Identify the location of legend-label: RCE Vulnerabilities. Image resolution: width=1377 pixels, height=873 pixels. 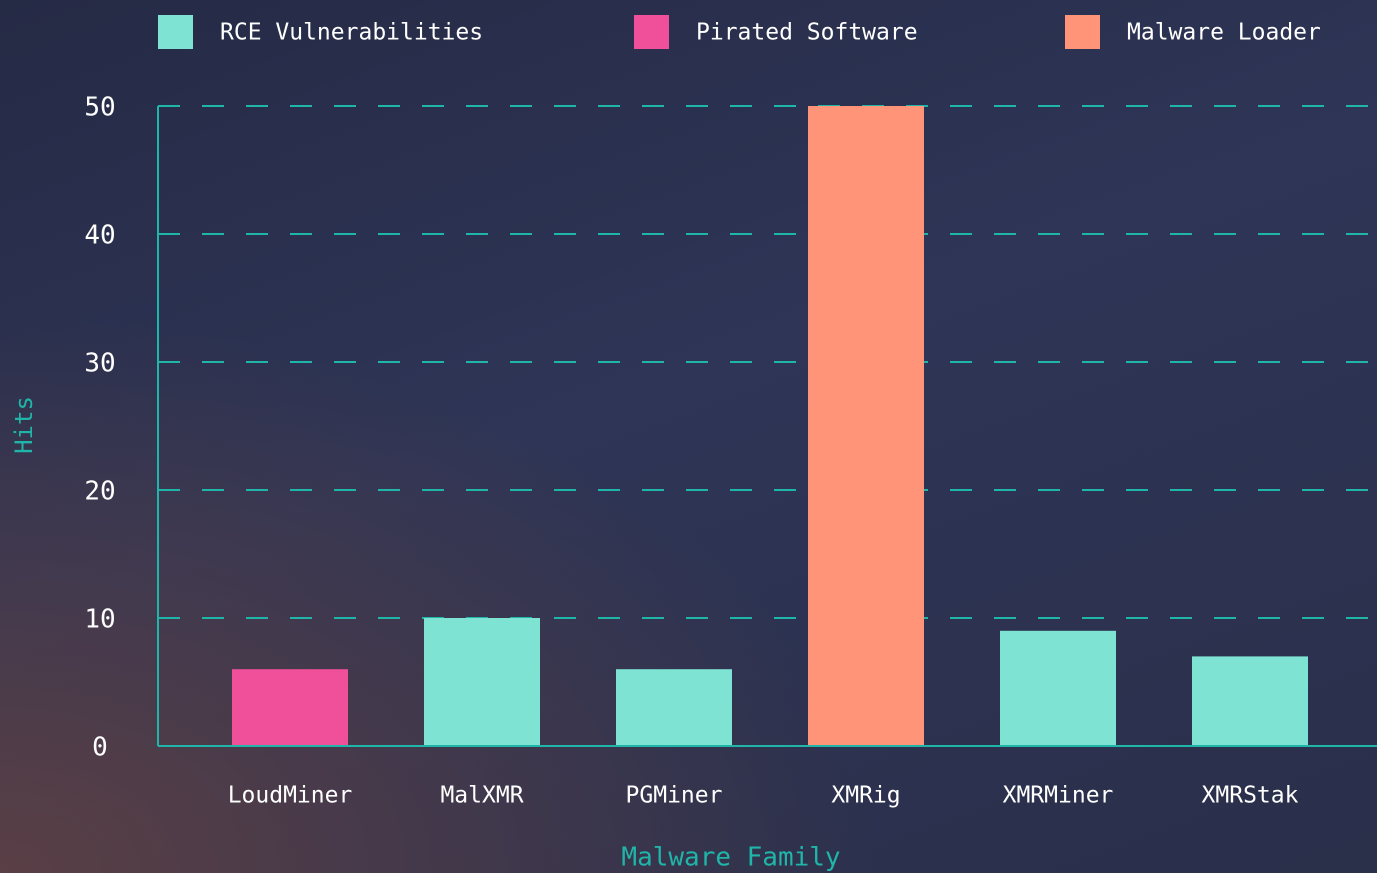
(351, 33).